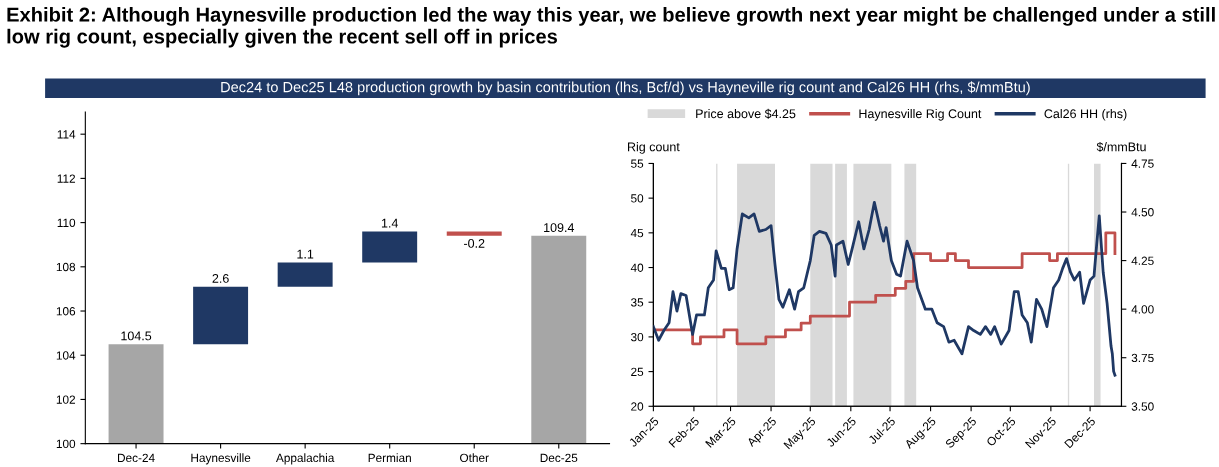 The width and height of the screenshot is (1219, 467). I want to click on chart-subtitle: Dec24 to Dec25 L48 production growth by basin contribution (lhs, Bcf/d) vs Hayneville rig count and Cal26 HH (rhs, $/mmBtu), so click(625, 88).